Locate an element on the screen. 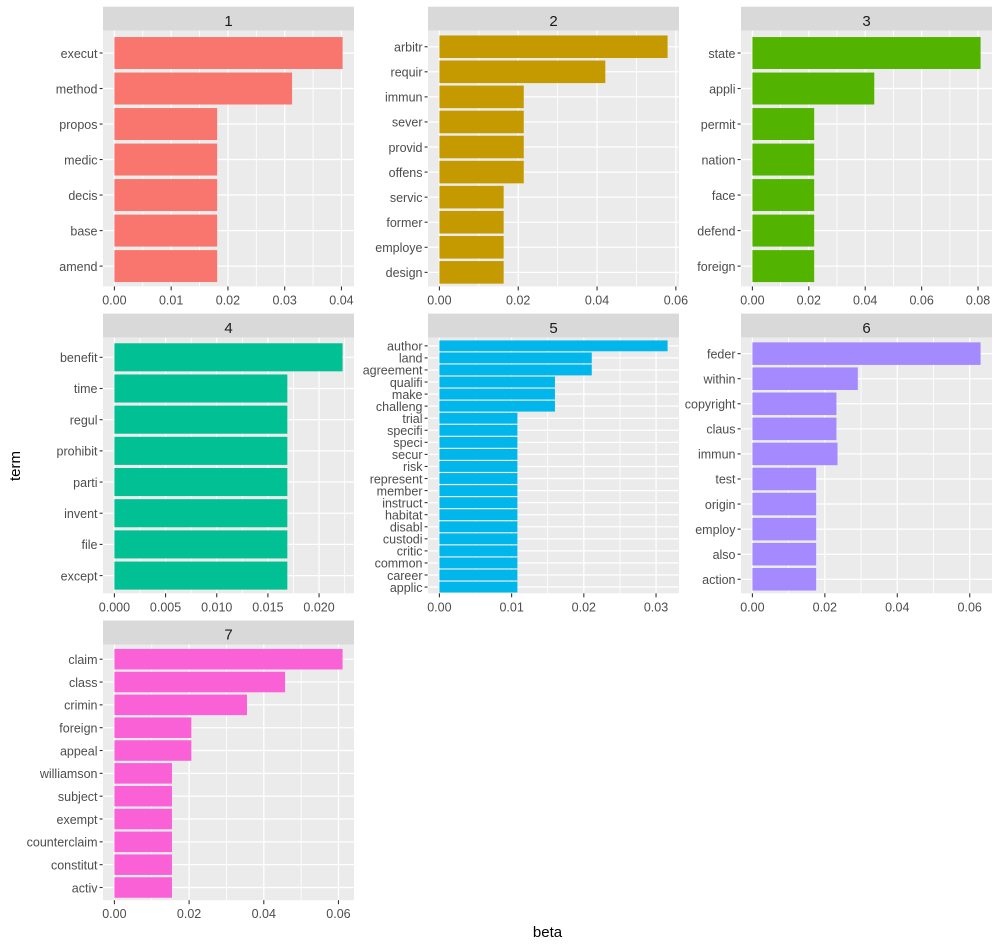  svg-text: decis is located at coordinates (82, 196).